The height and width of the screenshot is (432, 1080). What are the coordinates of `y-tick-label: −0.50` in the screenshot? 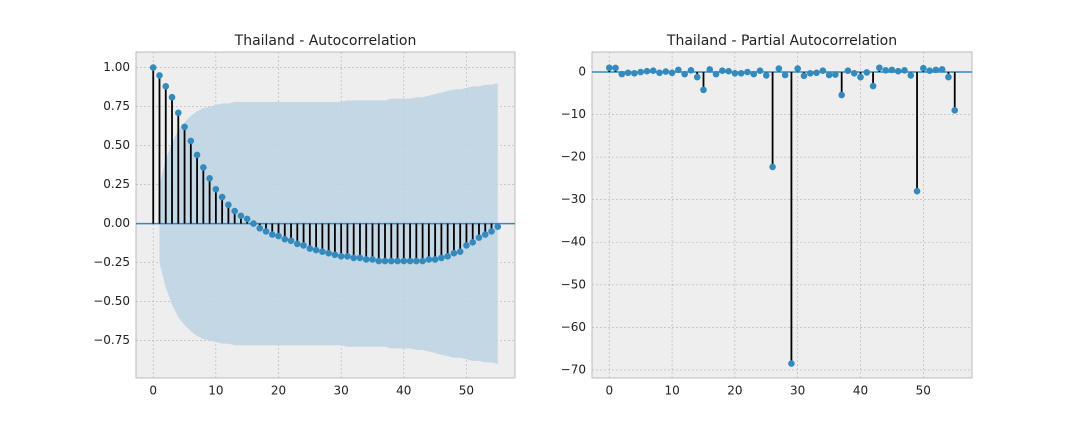 It's located at (111, 301).